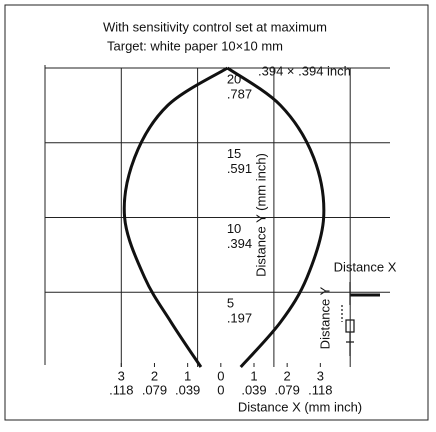  What do you see at coordinates (300, 406) in the screenshot?
I see `x-axis-label: Distance X (mm inch)` at bounding box center [300, 406].